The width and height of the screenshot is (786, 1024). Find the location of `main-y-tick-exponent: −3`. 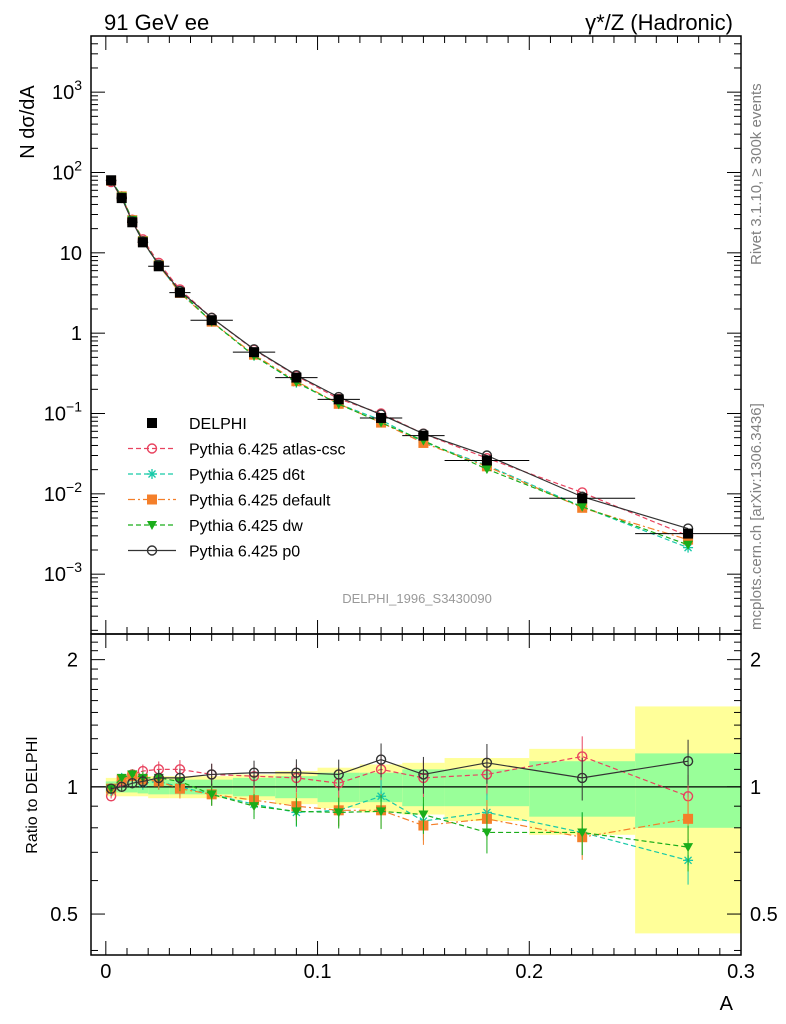

main-y-tick-exponent: −3 is located at coordinates (74, 567).